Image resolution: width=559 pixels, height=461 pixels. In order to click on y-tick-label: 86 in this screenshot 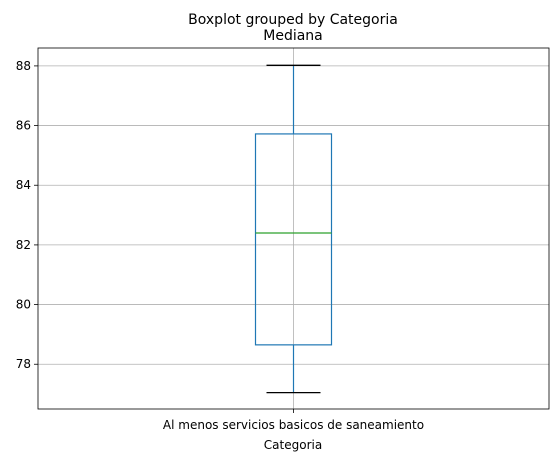, I will do `click(23, 126)`.